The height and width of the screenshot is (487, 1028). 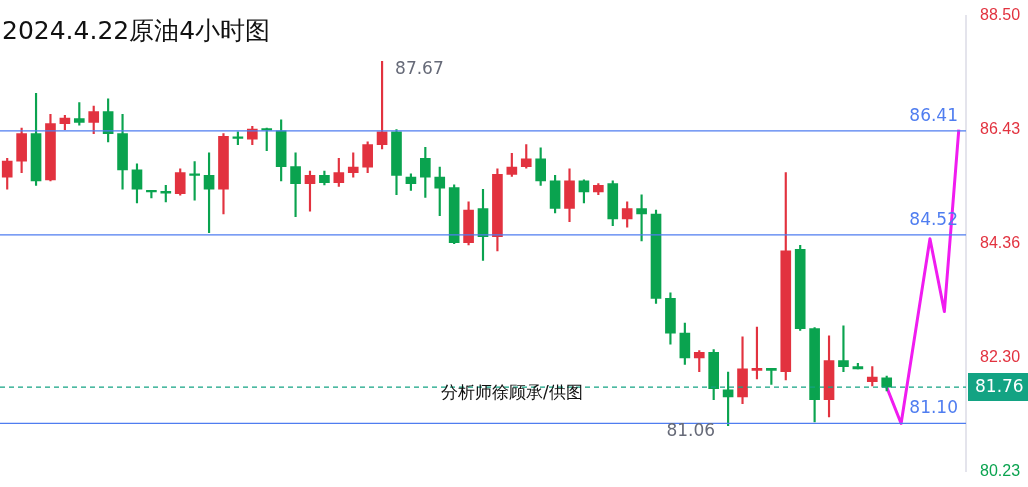 What do you see at coordinates (1000, 15) in the screenshot?
I see `y-tick-label: 88.50` at bounding box center [1000, 15].